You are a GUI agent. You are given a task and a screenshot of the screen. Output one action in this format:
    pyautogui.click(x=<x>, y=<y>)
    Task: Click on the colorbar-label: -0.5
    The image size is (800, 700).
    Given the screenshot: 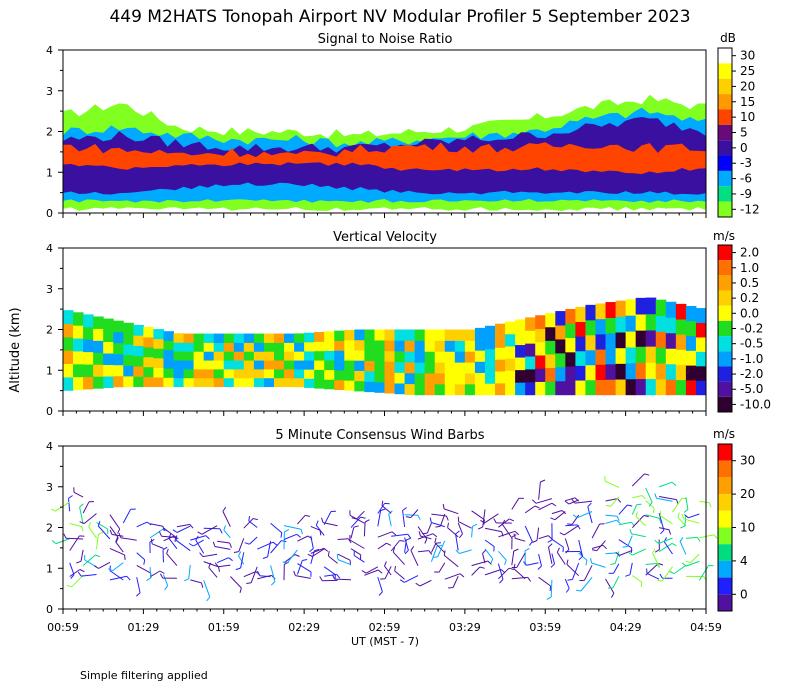 What is the action you would take?
    pyautogui.click(x=751, y=344)
    